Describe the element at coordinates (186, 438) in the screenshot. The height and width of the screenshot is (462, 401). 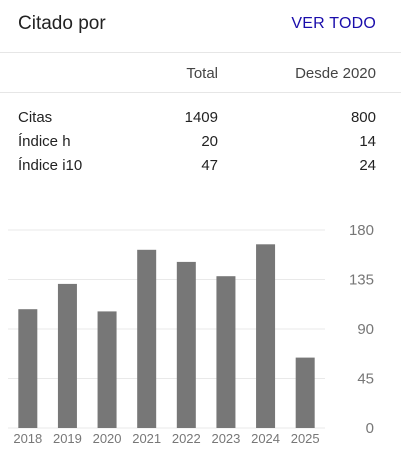
I see `x-tick-label: 2022` at that location.